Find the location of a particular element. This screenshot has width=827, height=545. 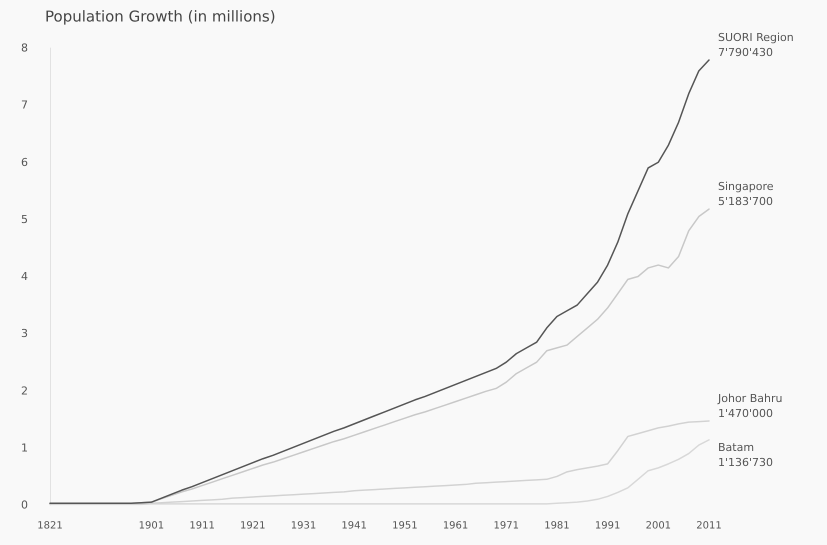

chart-title: Population Growth (in millions) is located at coordinates (160, 17).